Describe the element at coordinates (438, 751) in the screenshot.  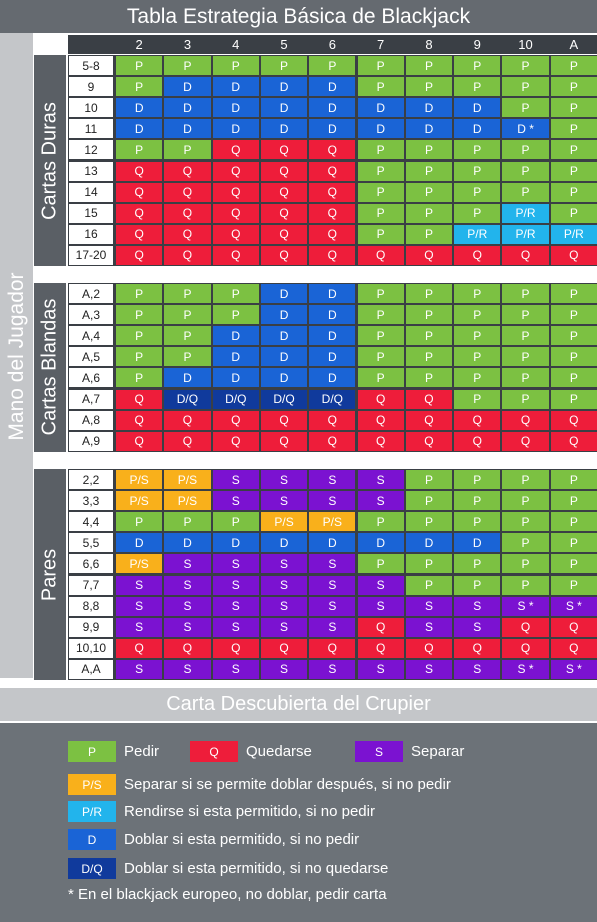
I see `legend-label: Separar` at that location.